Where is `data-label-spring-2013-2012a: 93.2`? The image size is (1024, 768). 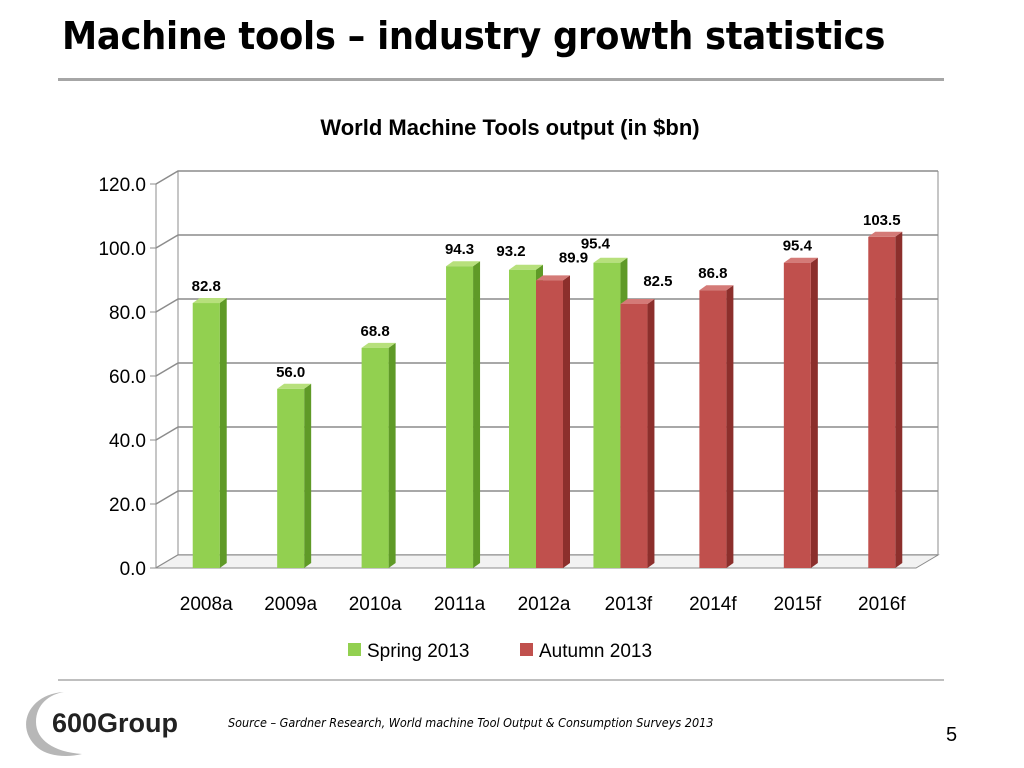
data-label-spring-2013-2012a: 93.2 is located at coordinates (510, 251).